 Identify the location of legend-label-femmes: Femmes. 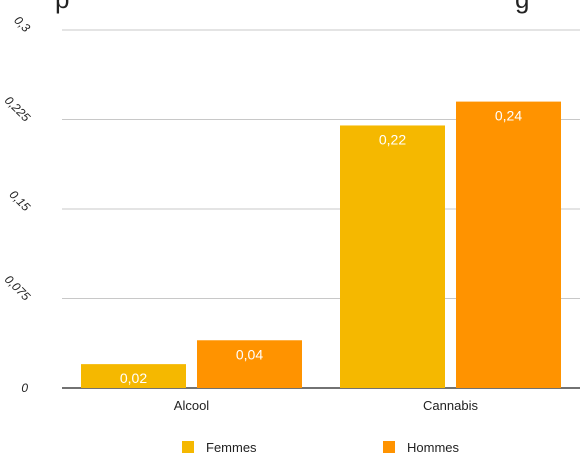
(231, 447).